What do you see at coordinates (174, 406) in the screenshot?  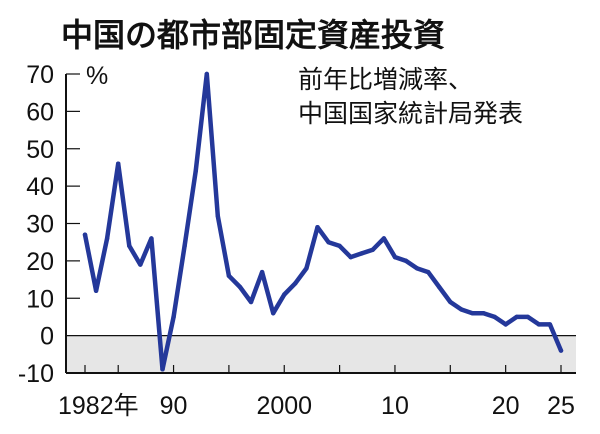 I see `x-tick-label: 90` at bounding box center [174, 406].